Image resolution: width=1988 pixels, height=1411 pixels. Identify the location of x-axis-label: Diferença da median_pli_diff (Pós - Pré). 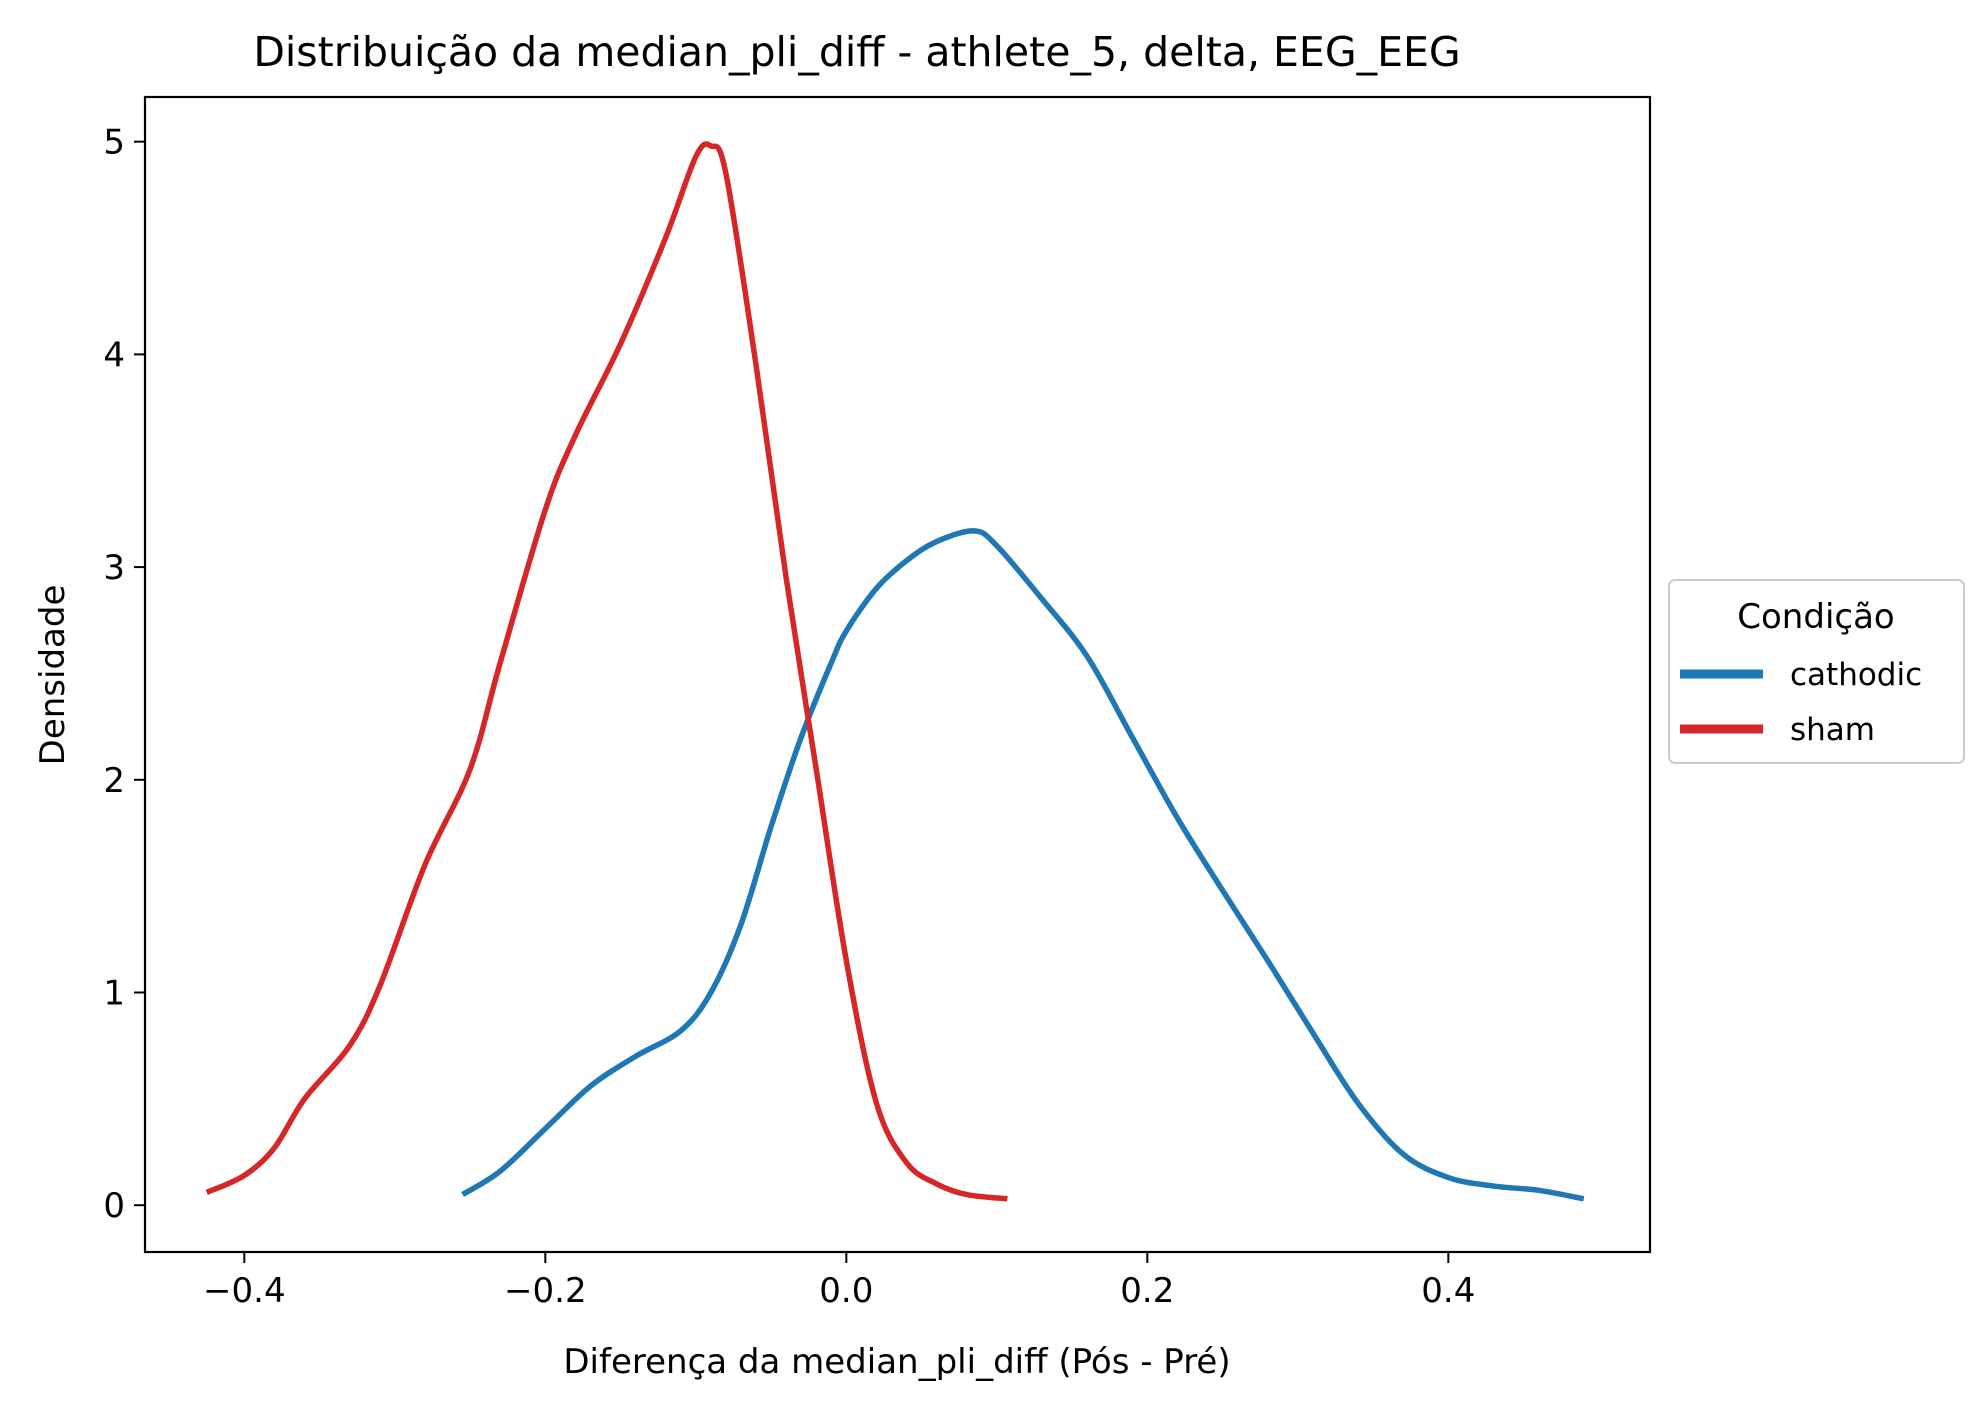
(896, 1362).